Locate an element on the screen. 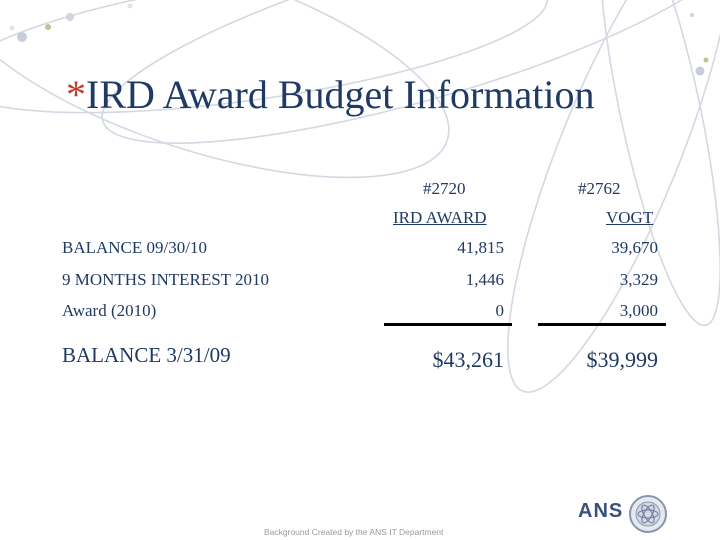 This screenshot has width=720, height=540. orbit-ring is located at coordinates (659, 163).